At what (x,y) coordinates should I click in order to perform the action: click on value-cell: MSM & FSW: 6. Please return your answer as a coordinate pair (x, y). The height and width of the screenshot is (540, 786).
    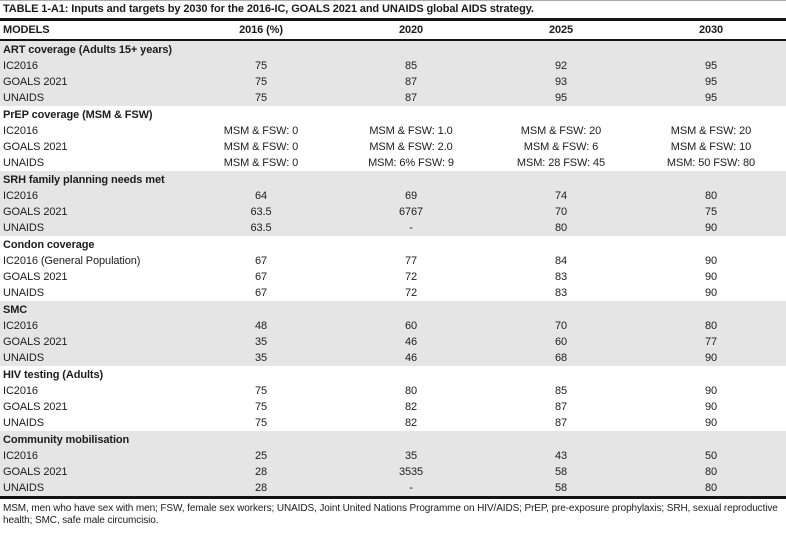
    Looking at the image, I should click on (561, 147).